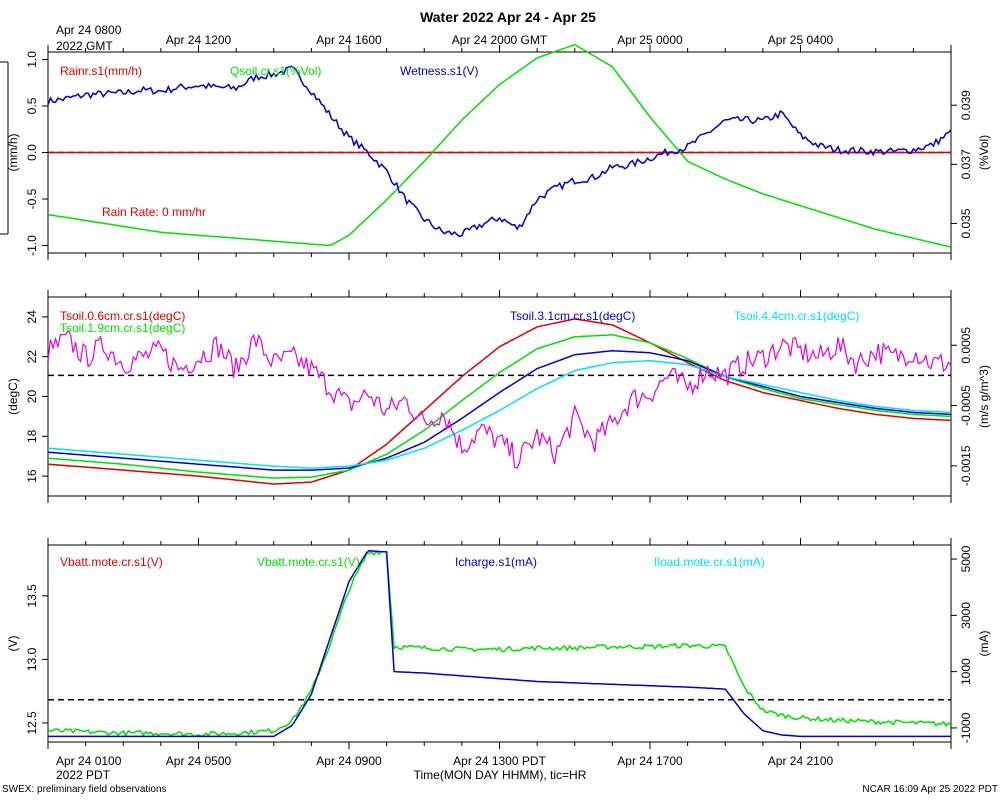  Describe the element at coordinates (199, 40) in the screenshot. I see `top-axis-tick-label: Apr 24 1200` at that location.